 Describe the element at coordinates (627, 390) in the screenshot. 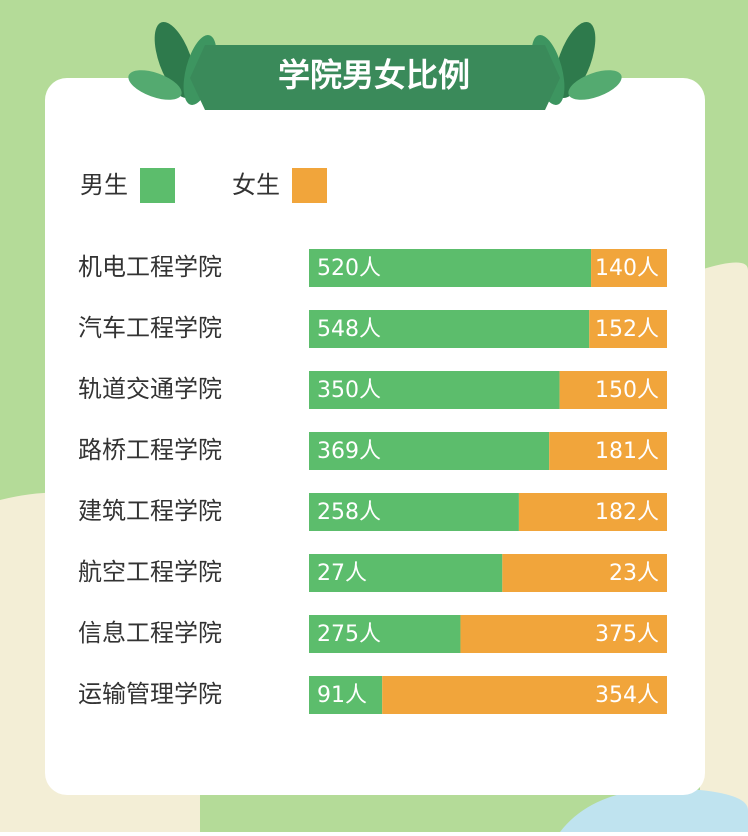

I see `value-label: 150人` at that location.